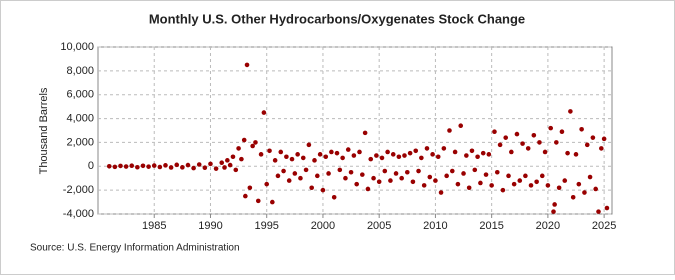 The width and height of the screenshot is (675, 280). What do you see at coordinates (78, 214) in the screenshot?
I see `y-tick-label: -4,000` at bounding box center [78, 214].